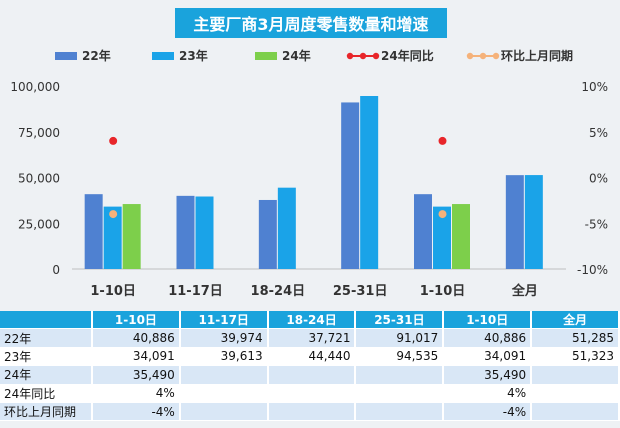  What do you see at coordinates (575, 357) in the screenshot?
I see `table-cell: 51,323` at bounding box center [575, 357].